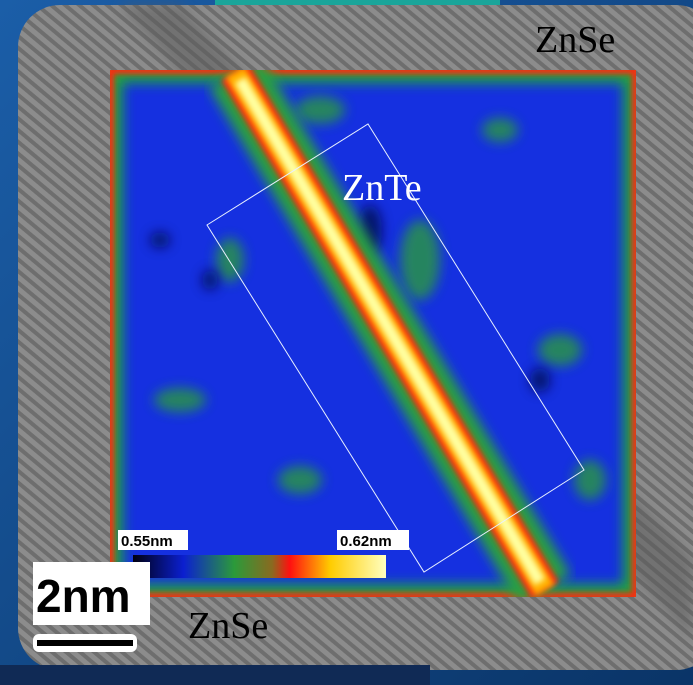  I want to click on colorbar-min-box, so click(153, 540).